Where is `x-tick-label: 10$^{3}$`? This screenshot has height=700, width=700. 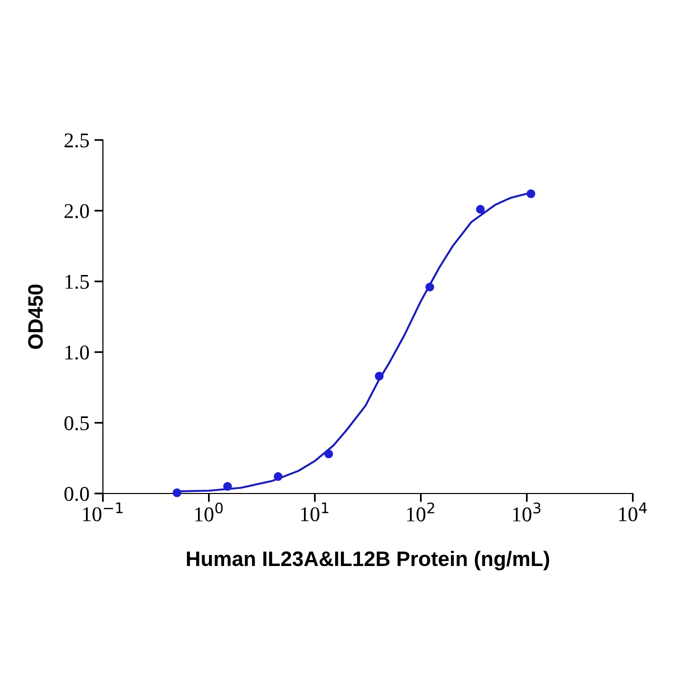
x-tick-label: 10$^{3}$ is located at coordinates (526, 512).